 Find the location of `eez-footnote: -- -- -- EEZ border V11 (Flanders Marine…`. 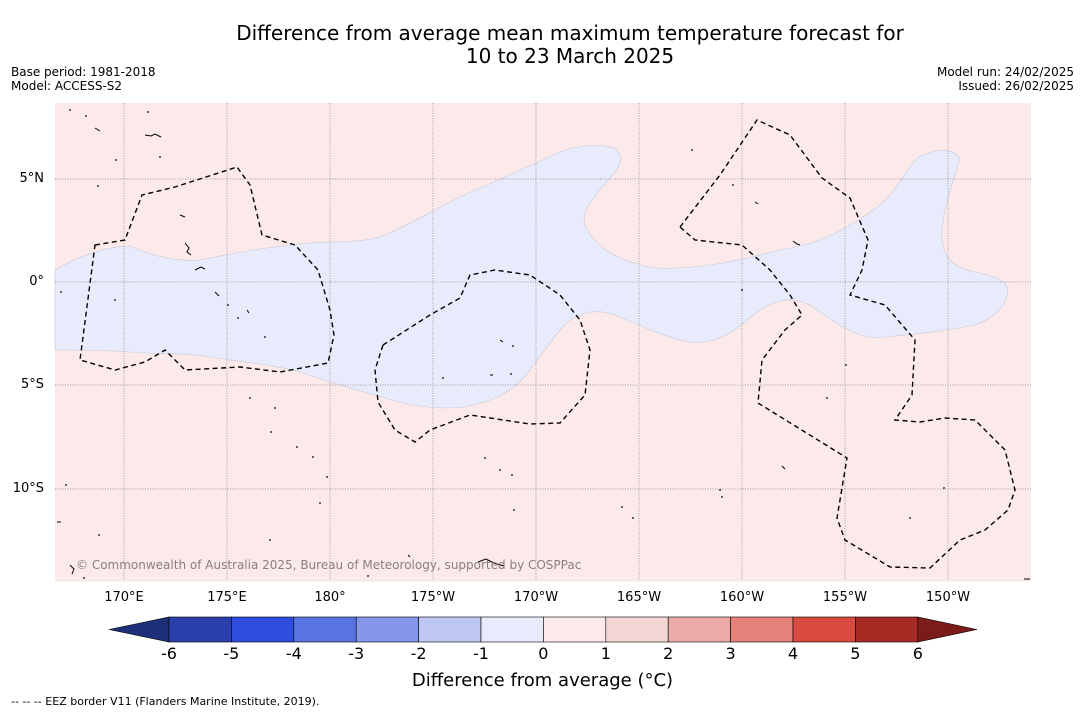

eez-footnote: -- -- -- EEZ border V11 (Flanders Marine… is located at coordinates (165, 701).